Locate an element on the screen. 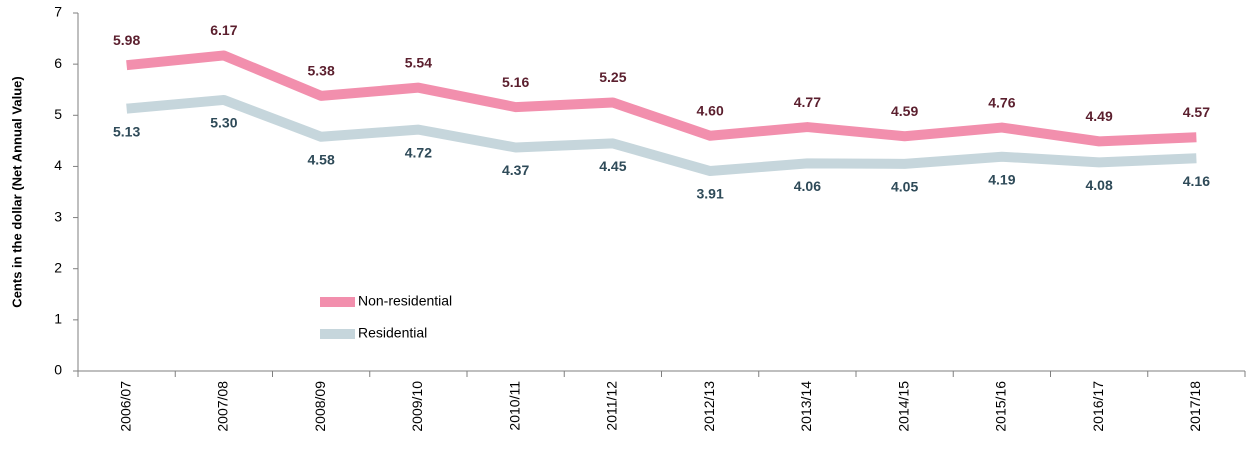  y-tick-label: 6 is located at coordinates (58, 63).